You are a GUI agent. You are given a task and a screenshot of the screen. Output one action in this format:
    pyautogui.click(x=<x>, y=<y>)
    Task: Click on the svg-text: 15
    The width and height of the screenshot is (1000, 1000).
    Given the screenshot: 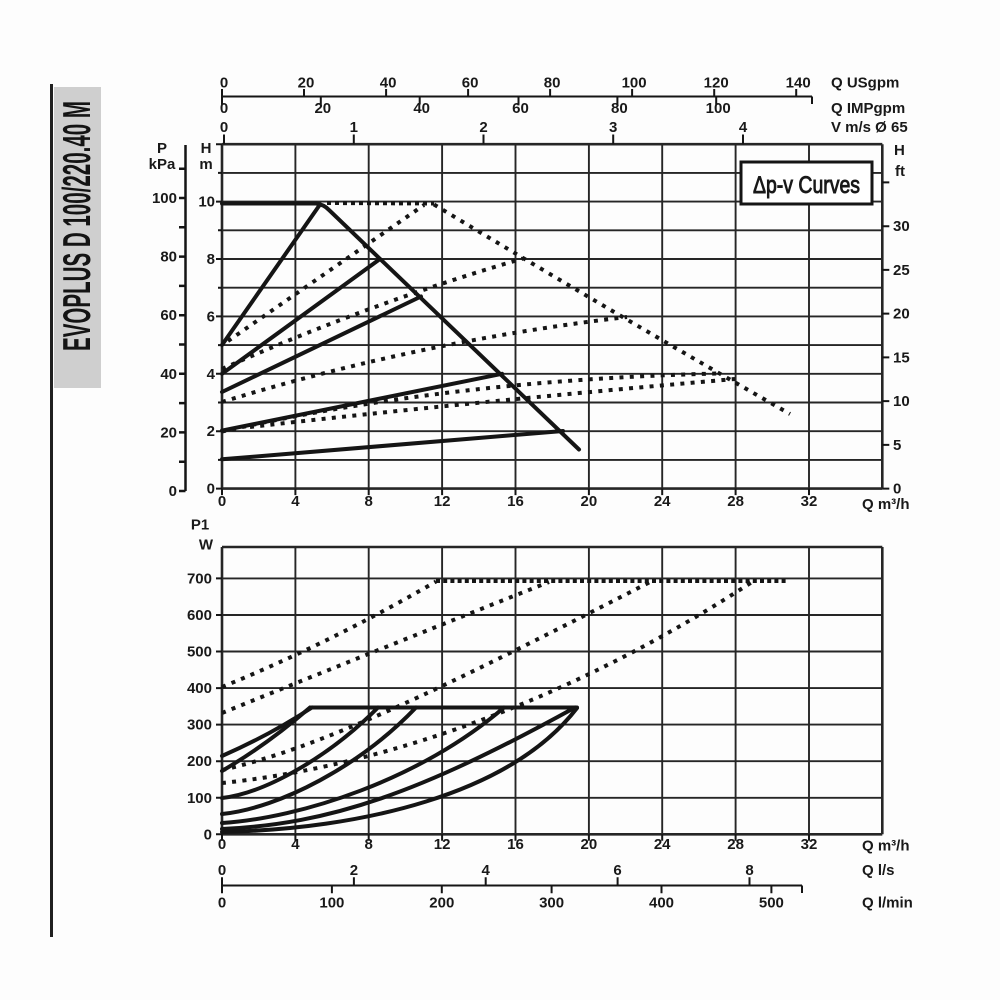 What is the action you would take?
    pyautogui.click(x=901, y=357)
    